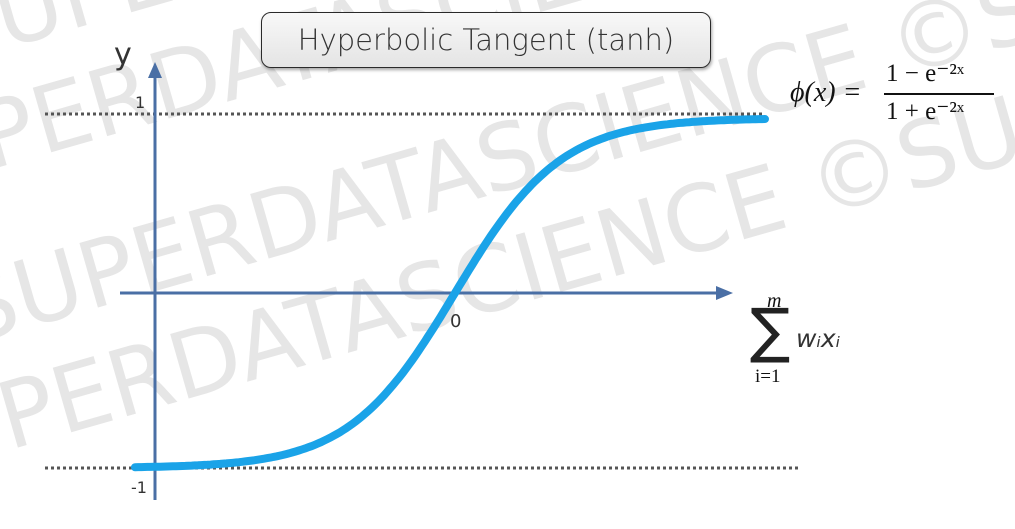  Describe the element at coordinates (925, 73) in the screenshot. I see `formula-numerator: 1 − e⁻²ˣ` at that location.